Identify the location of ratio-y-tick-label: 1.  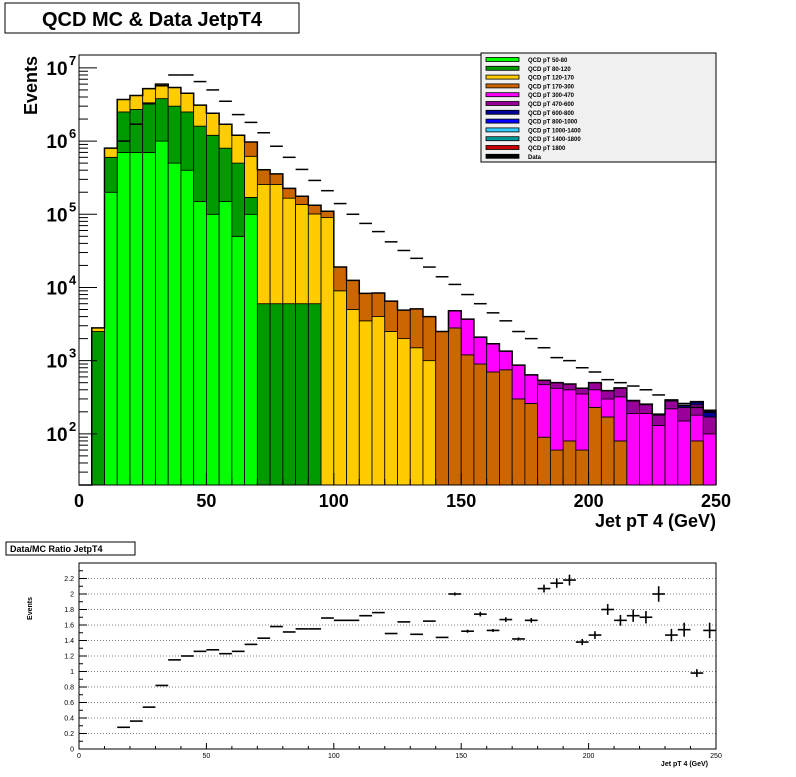
(72, 672).